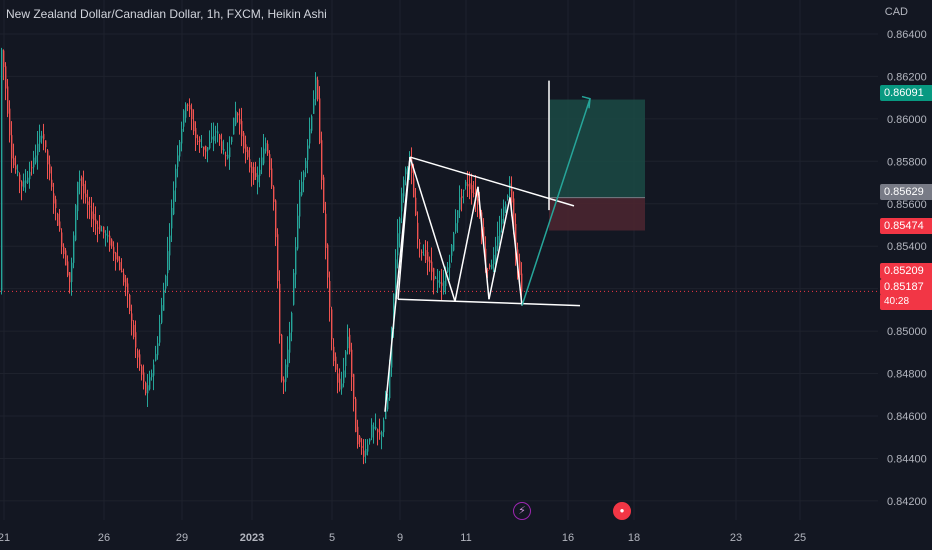 The height and width of the screenshot is (550, 932). What do you see at coordinates (586, 102) in the screenshot?
I see `arrow-head` at bounding box center [586, 102].